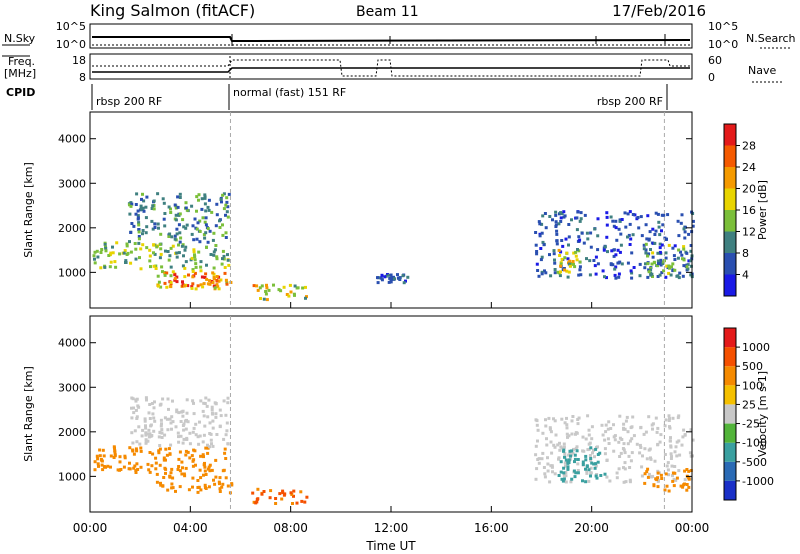  I want to click on nsky-tick-top: 10^5, so click(71, 26).